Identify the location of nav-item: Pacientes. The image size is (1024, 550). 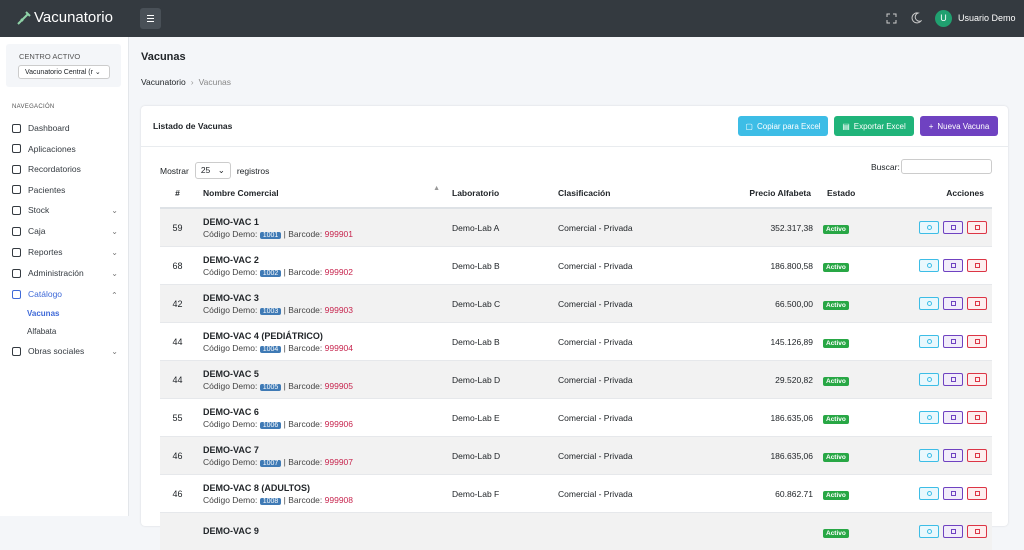
(65, 190).